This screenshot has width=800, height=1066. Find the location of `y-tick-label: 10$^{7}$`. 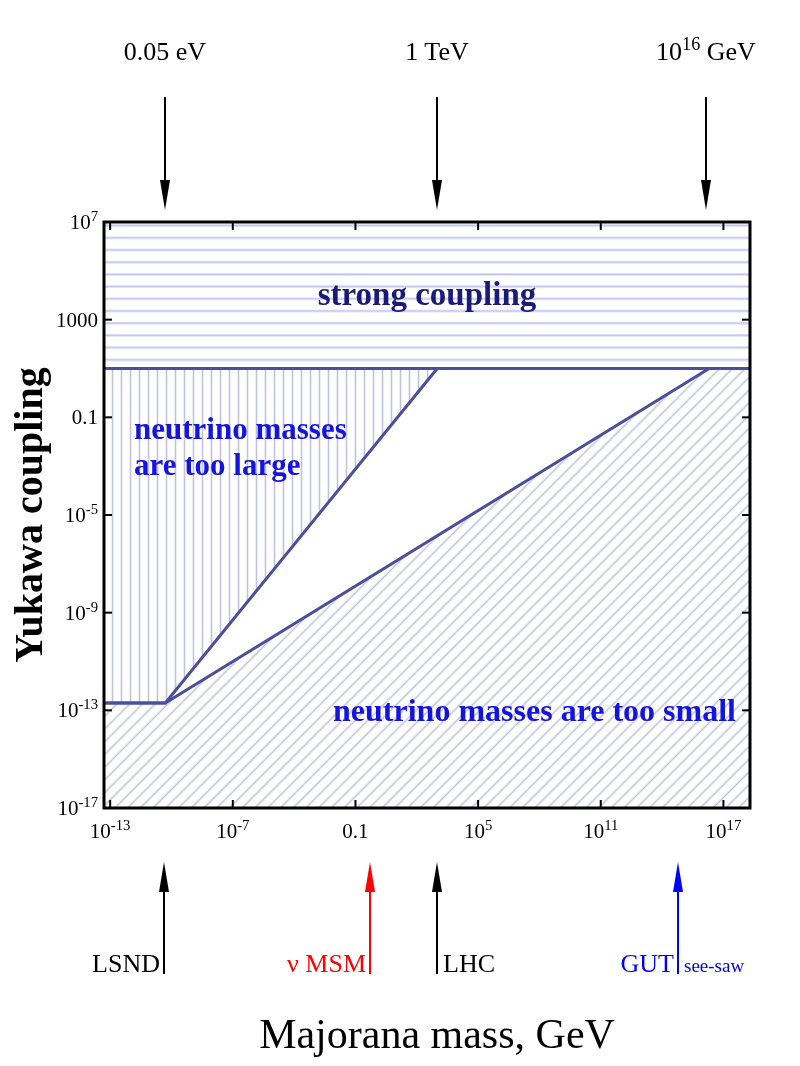

y-tick-label: 10$^{7}$ is located at coordinates (83, 221).